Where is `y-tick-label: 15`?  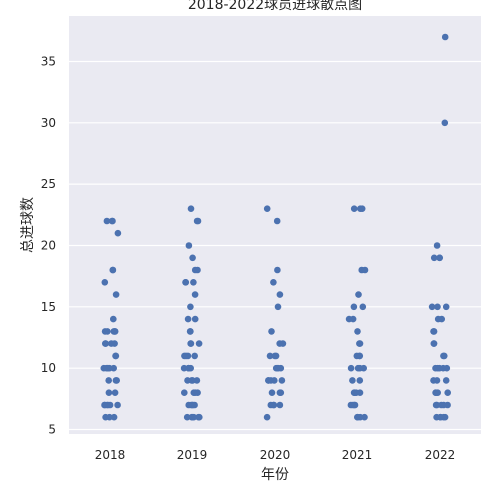
y-tick-label: 15 is located at coordinates (48, 307).